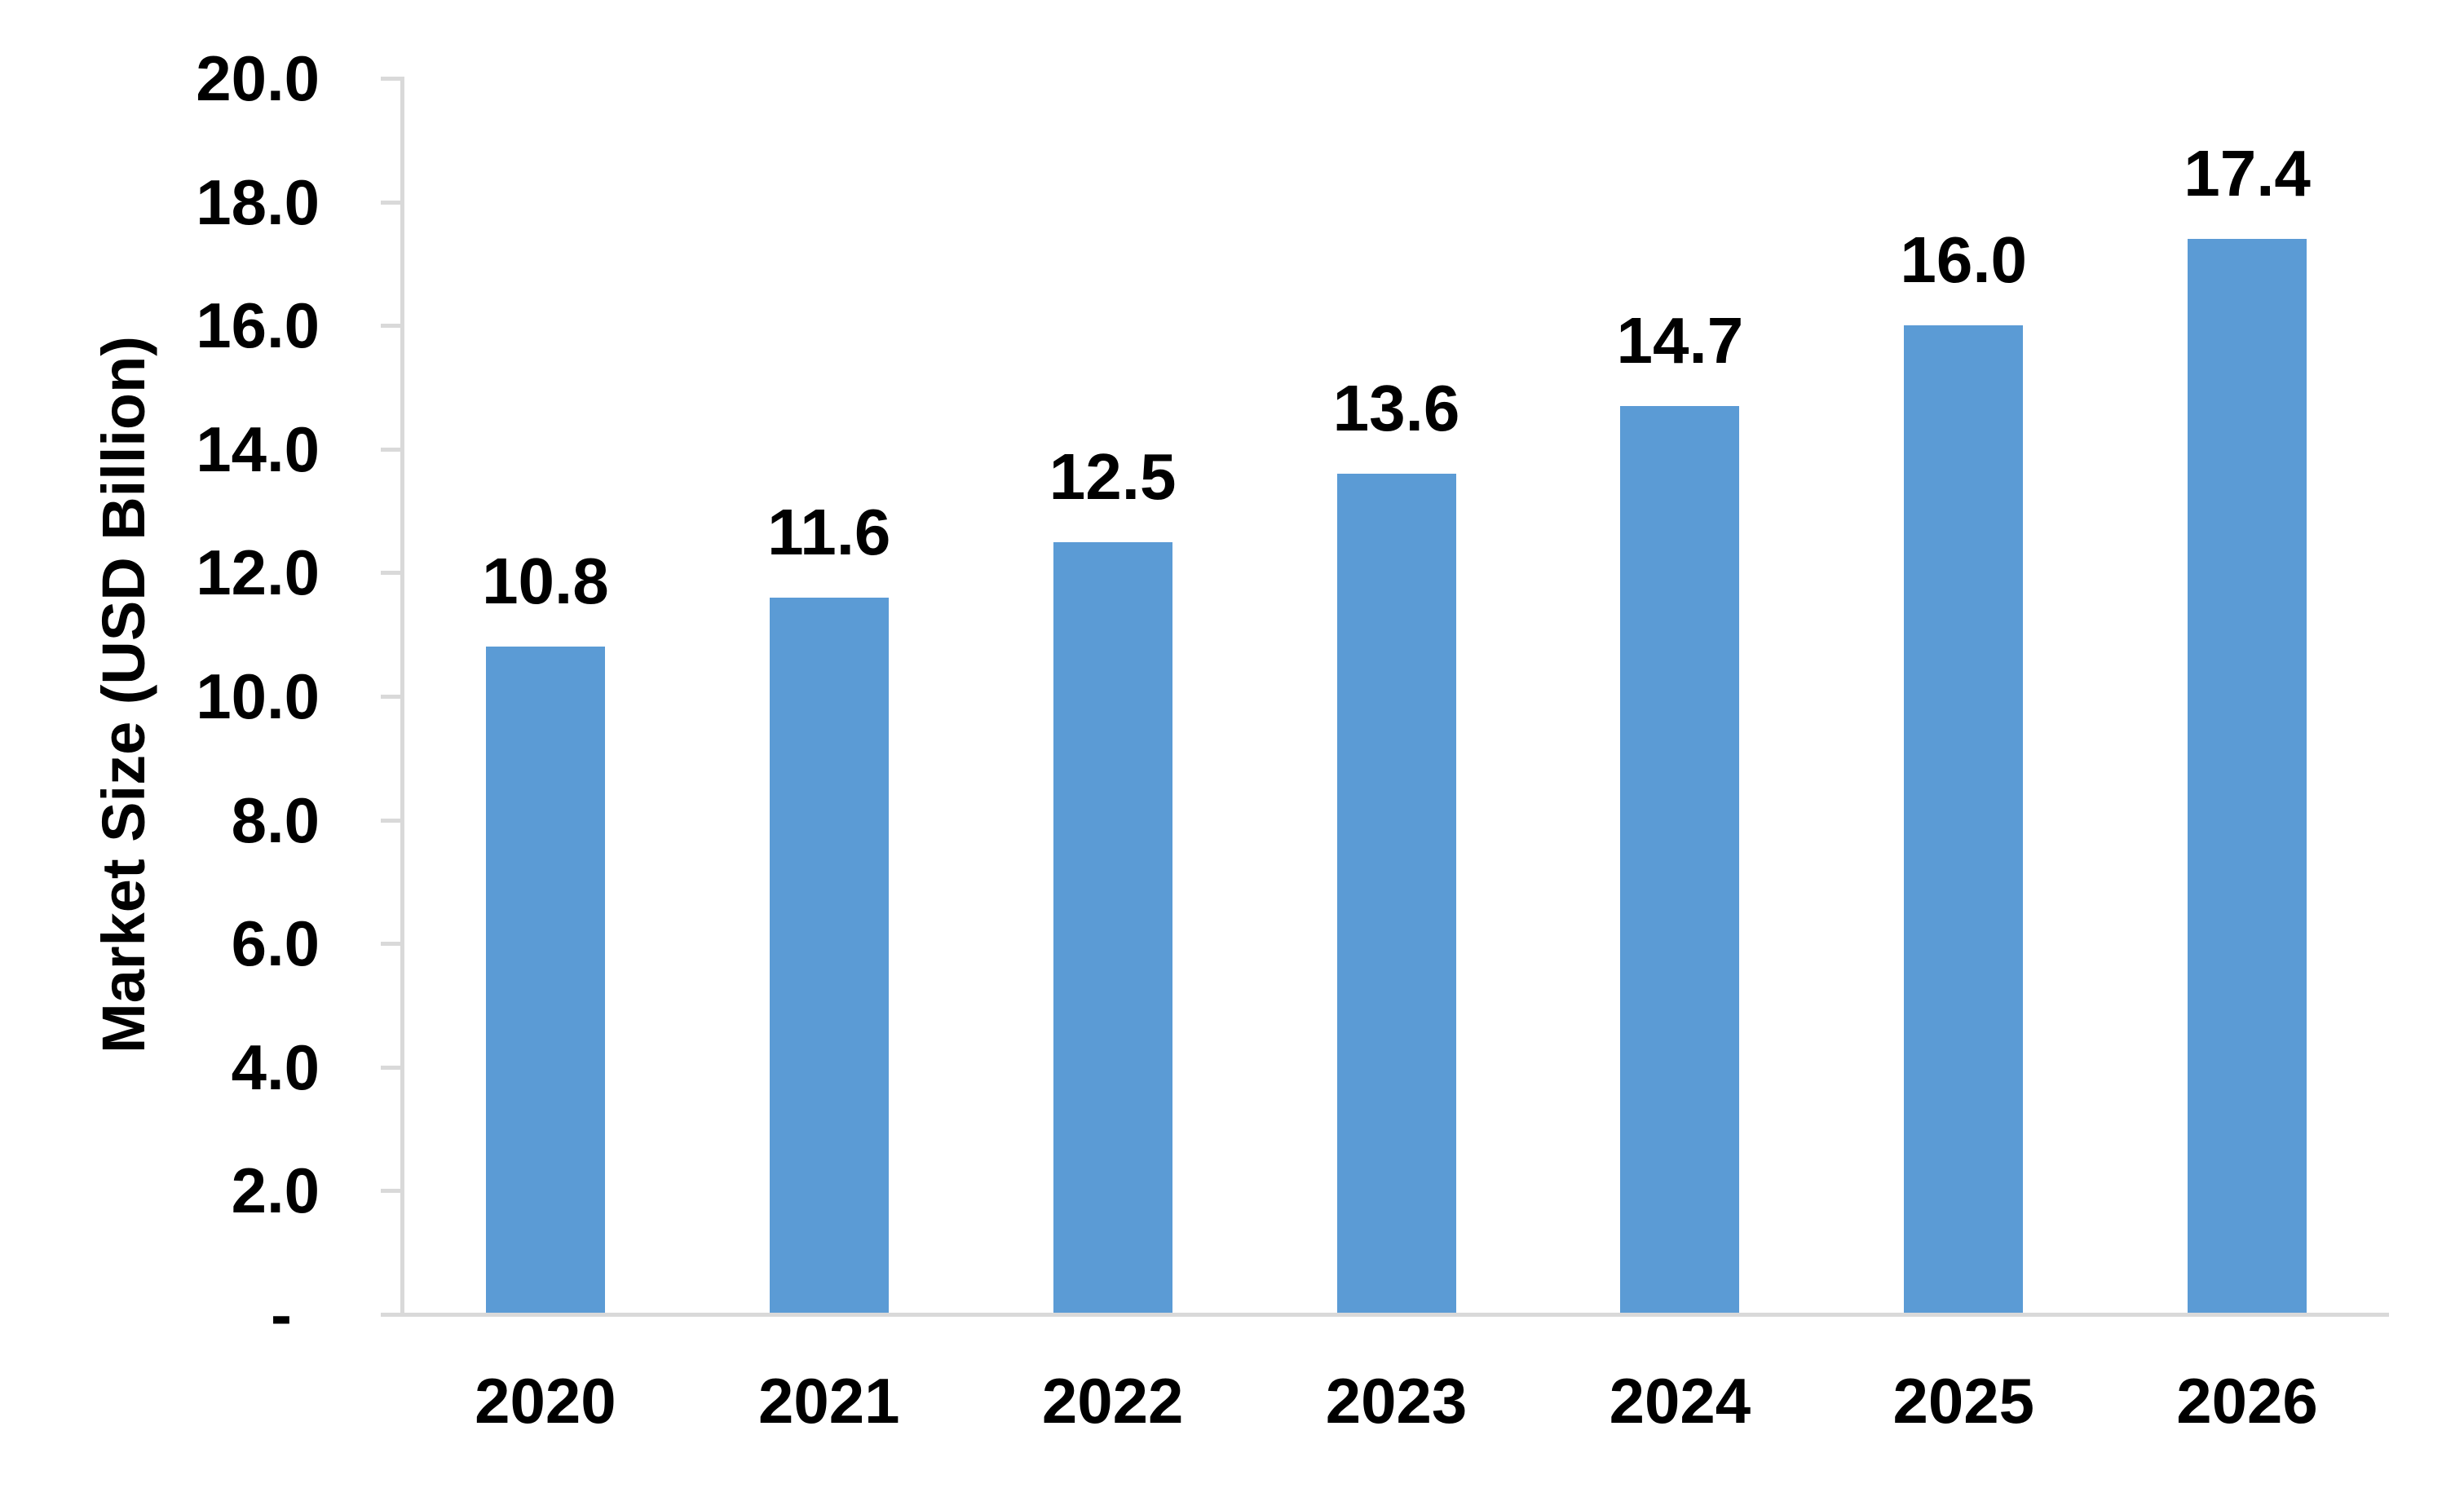 This screenshot has width=2464, height=1488. I want to click on y-axis-tick-label: 10.0, so click(258, 696).